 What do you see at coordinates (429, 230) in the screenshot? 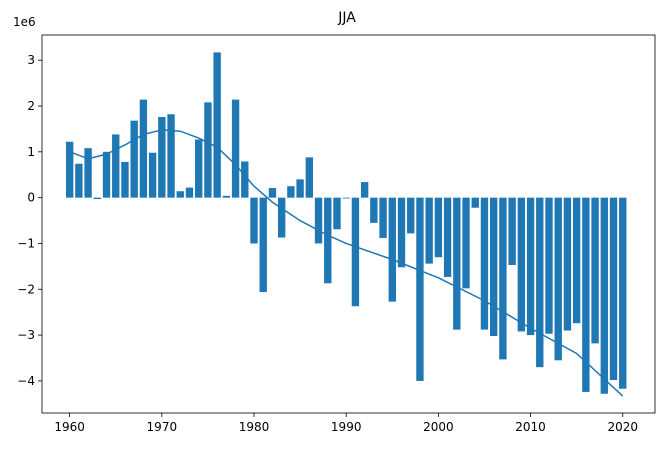
I see `bar-1999` at bounding box center [429, 230].